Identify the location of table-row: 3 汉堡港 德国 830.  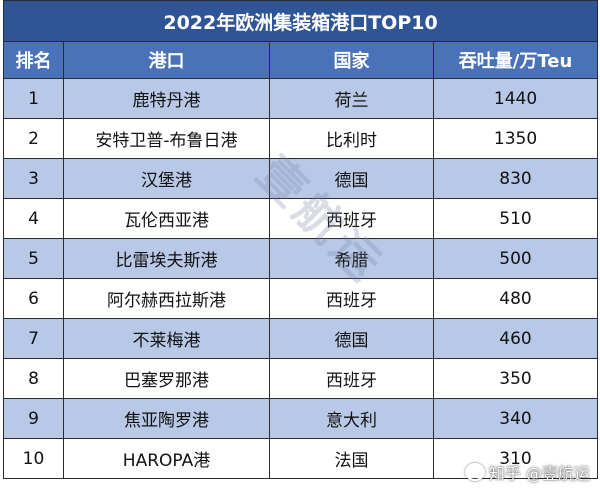
(301, 178).